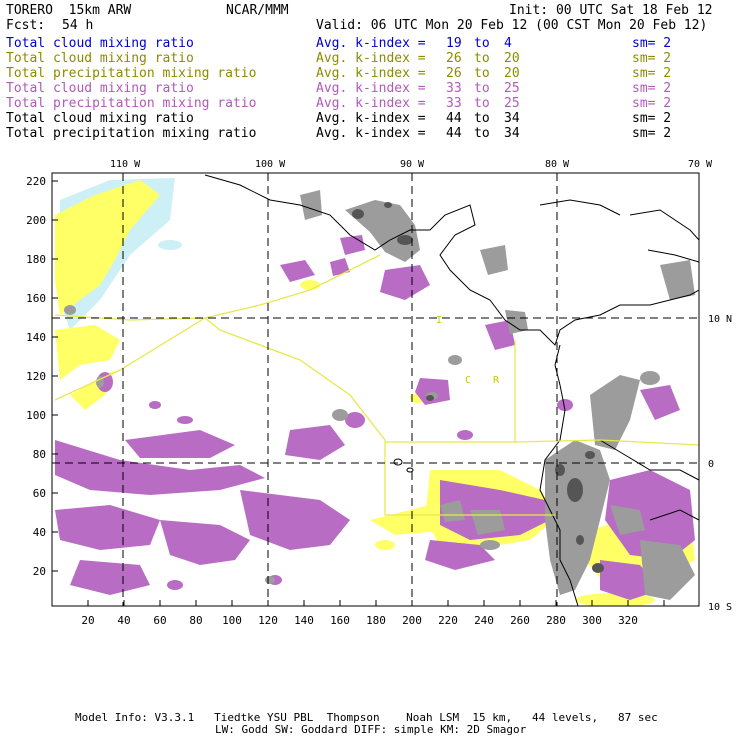 The height and width of the screenshot is (740, 740). What do you see at coordinates (36, 415) in the screenshot?
I see `y-index-label: 100` at bounding box center [36, 415].